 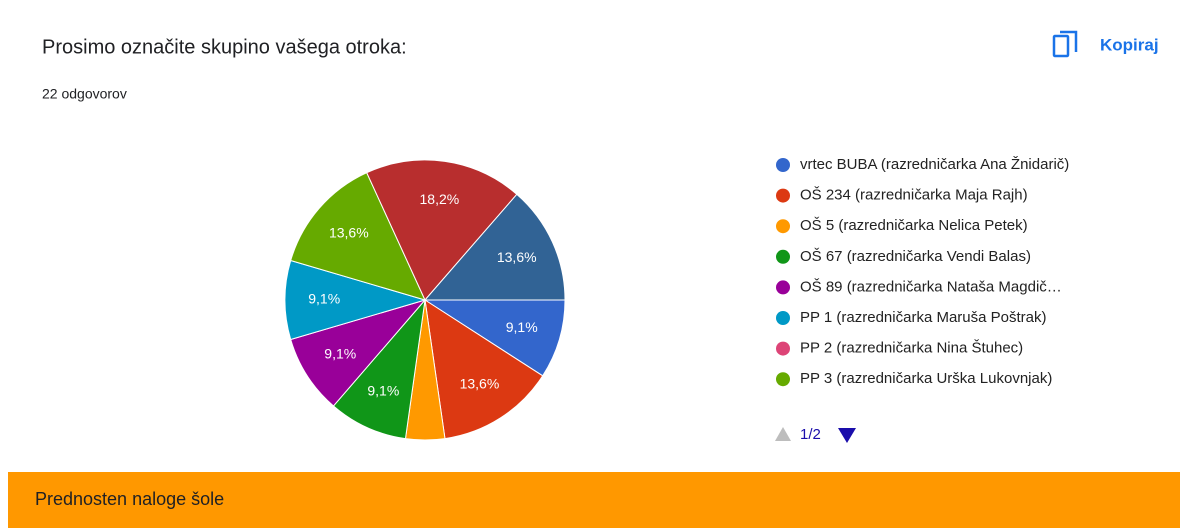 What do you see at coordinates (129, 499) in the screenshot?
I see `footer-text: Prednosten naloge šole` at bounding box center [129, 499].